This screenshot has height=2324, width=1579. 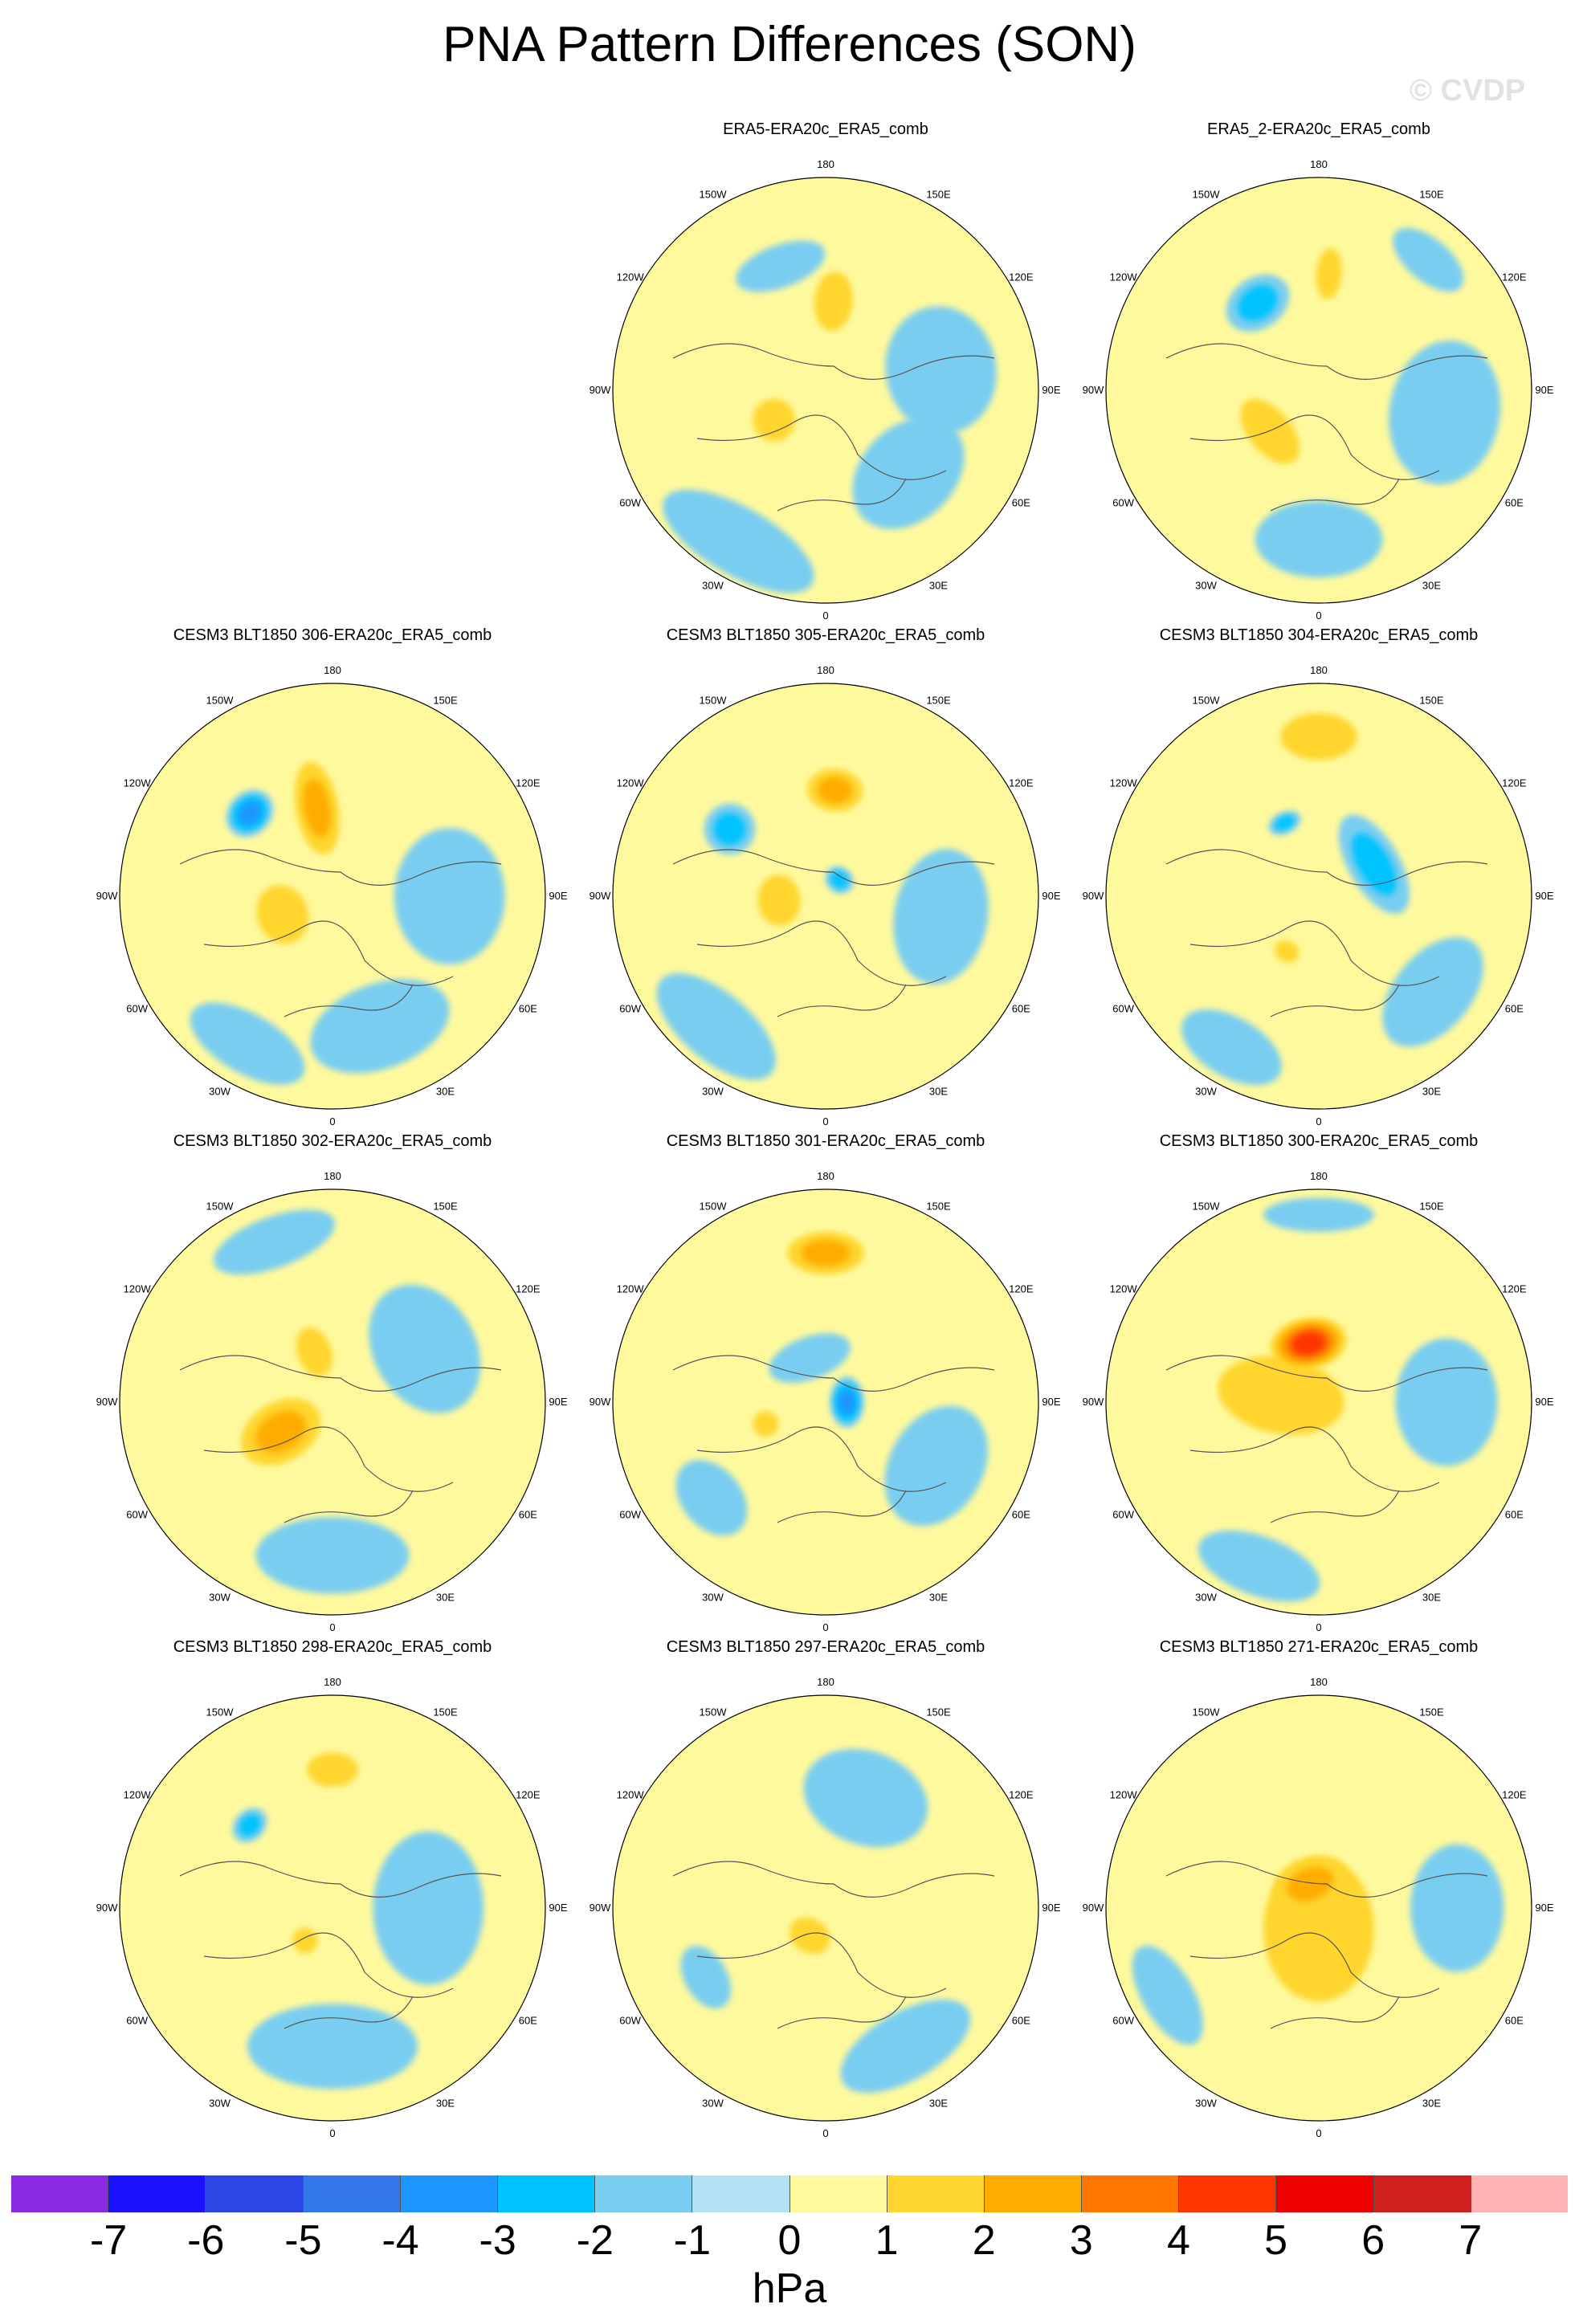 What do you see at coordinates (206, 2241) in the screenshot?
I see `colorbar-tick-label: -6` at bounding box center [206, 2241].